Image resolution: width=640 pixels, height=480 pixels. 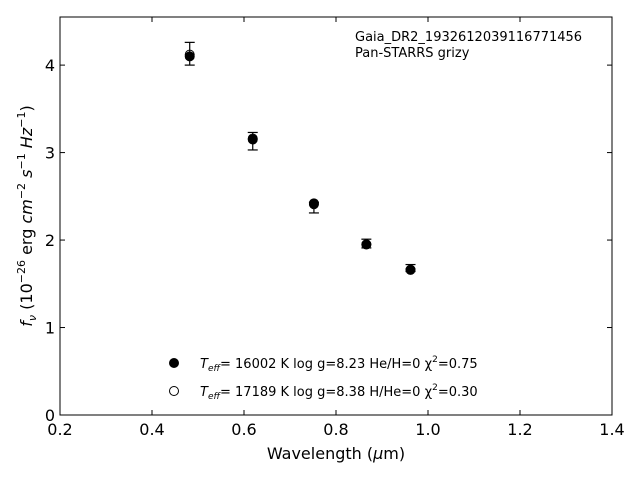 What do you see at coordinates (468, 37) in the screenshot?
I see `annotation-source: Gaia_DR2_1932612039116771456` at bounding box center [468, 37].